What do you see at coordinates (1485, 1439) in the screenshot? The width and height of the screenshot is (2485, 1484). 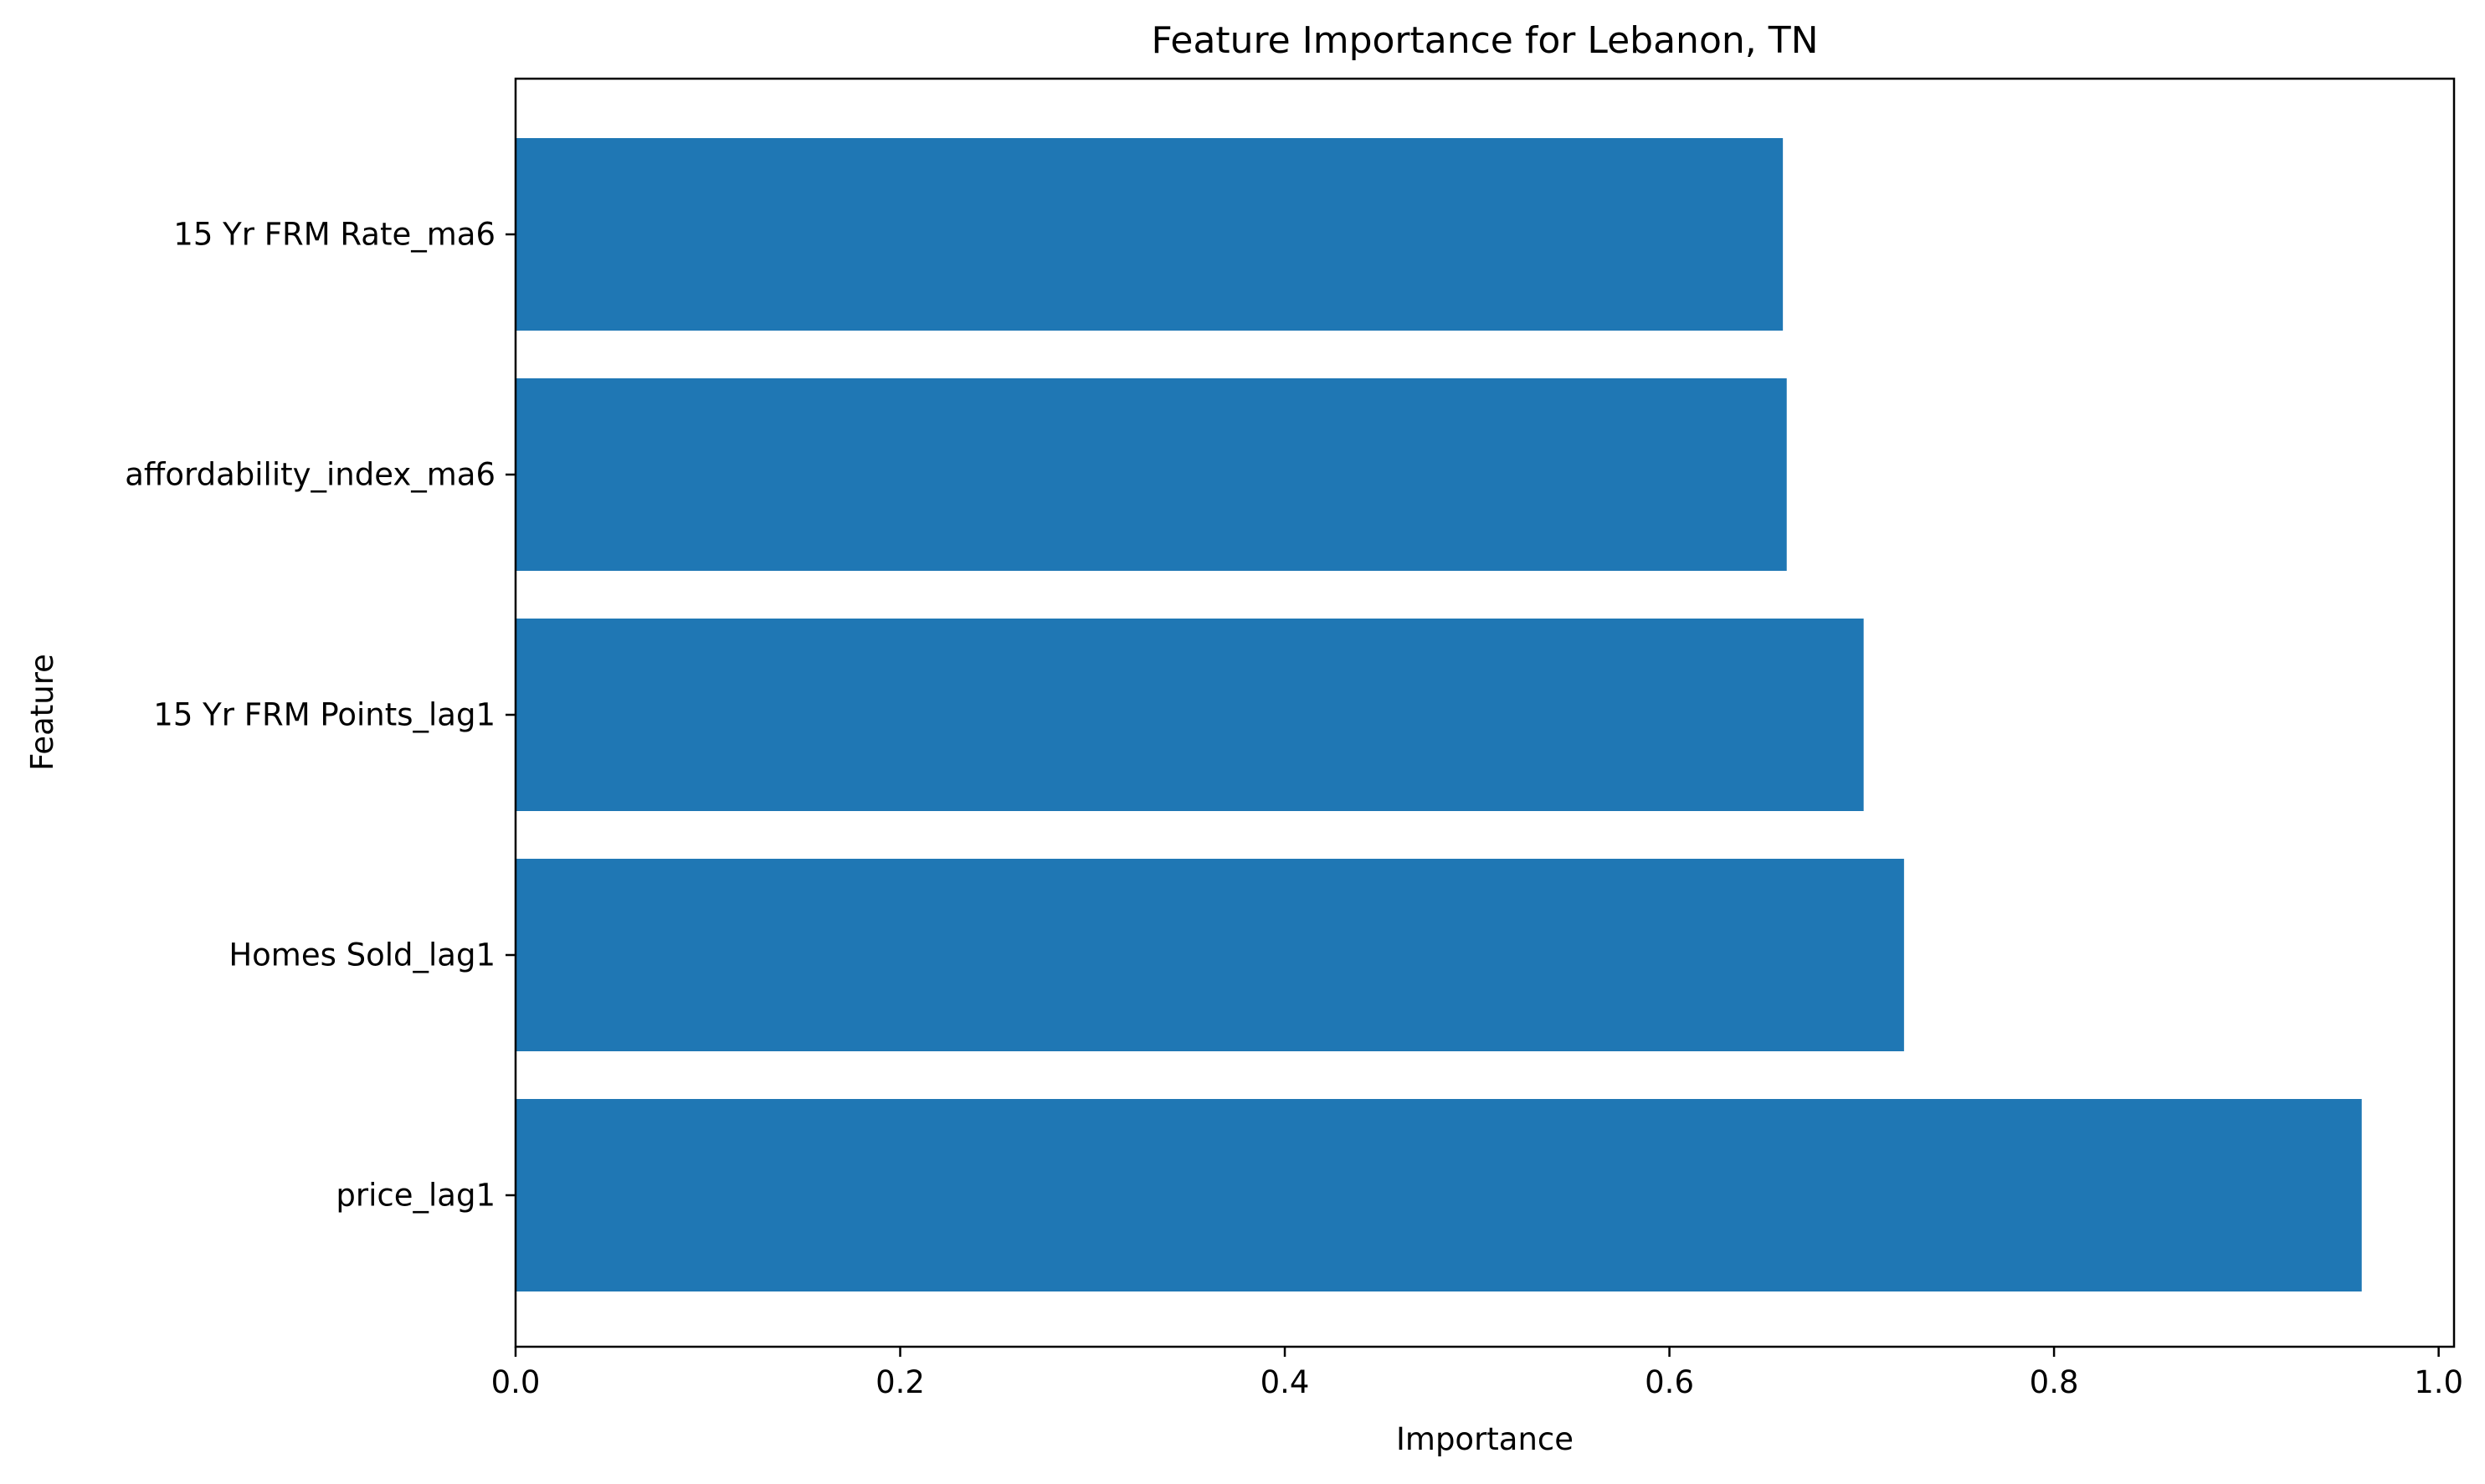 I see `x-axis-label: Importance` at bounding box center [1485, 1439].